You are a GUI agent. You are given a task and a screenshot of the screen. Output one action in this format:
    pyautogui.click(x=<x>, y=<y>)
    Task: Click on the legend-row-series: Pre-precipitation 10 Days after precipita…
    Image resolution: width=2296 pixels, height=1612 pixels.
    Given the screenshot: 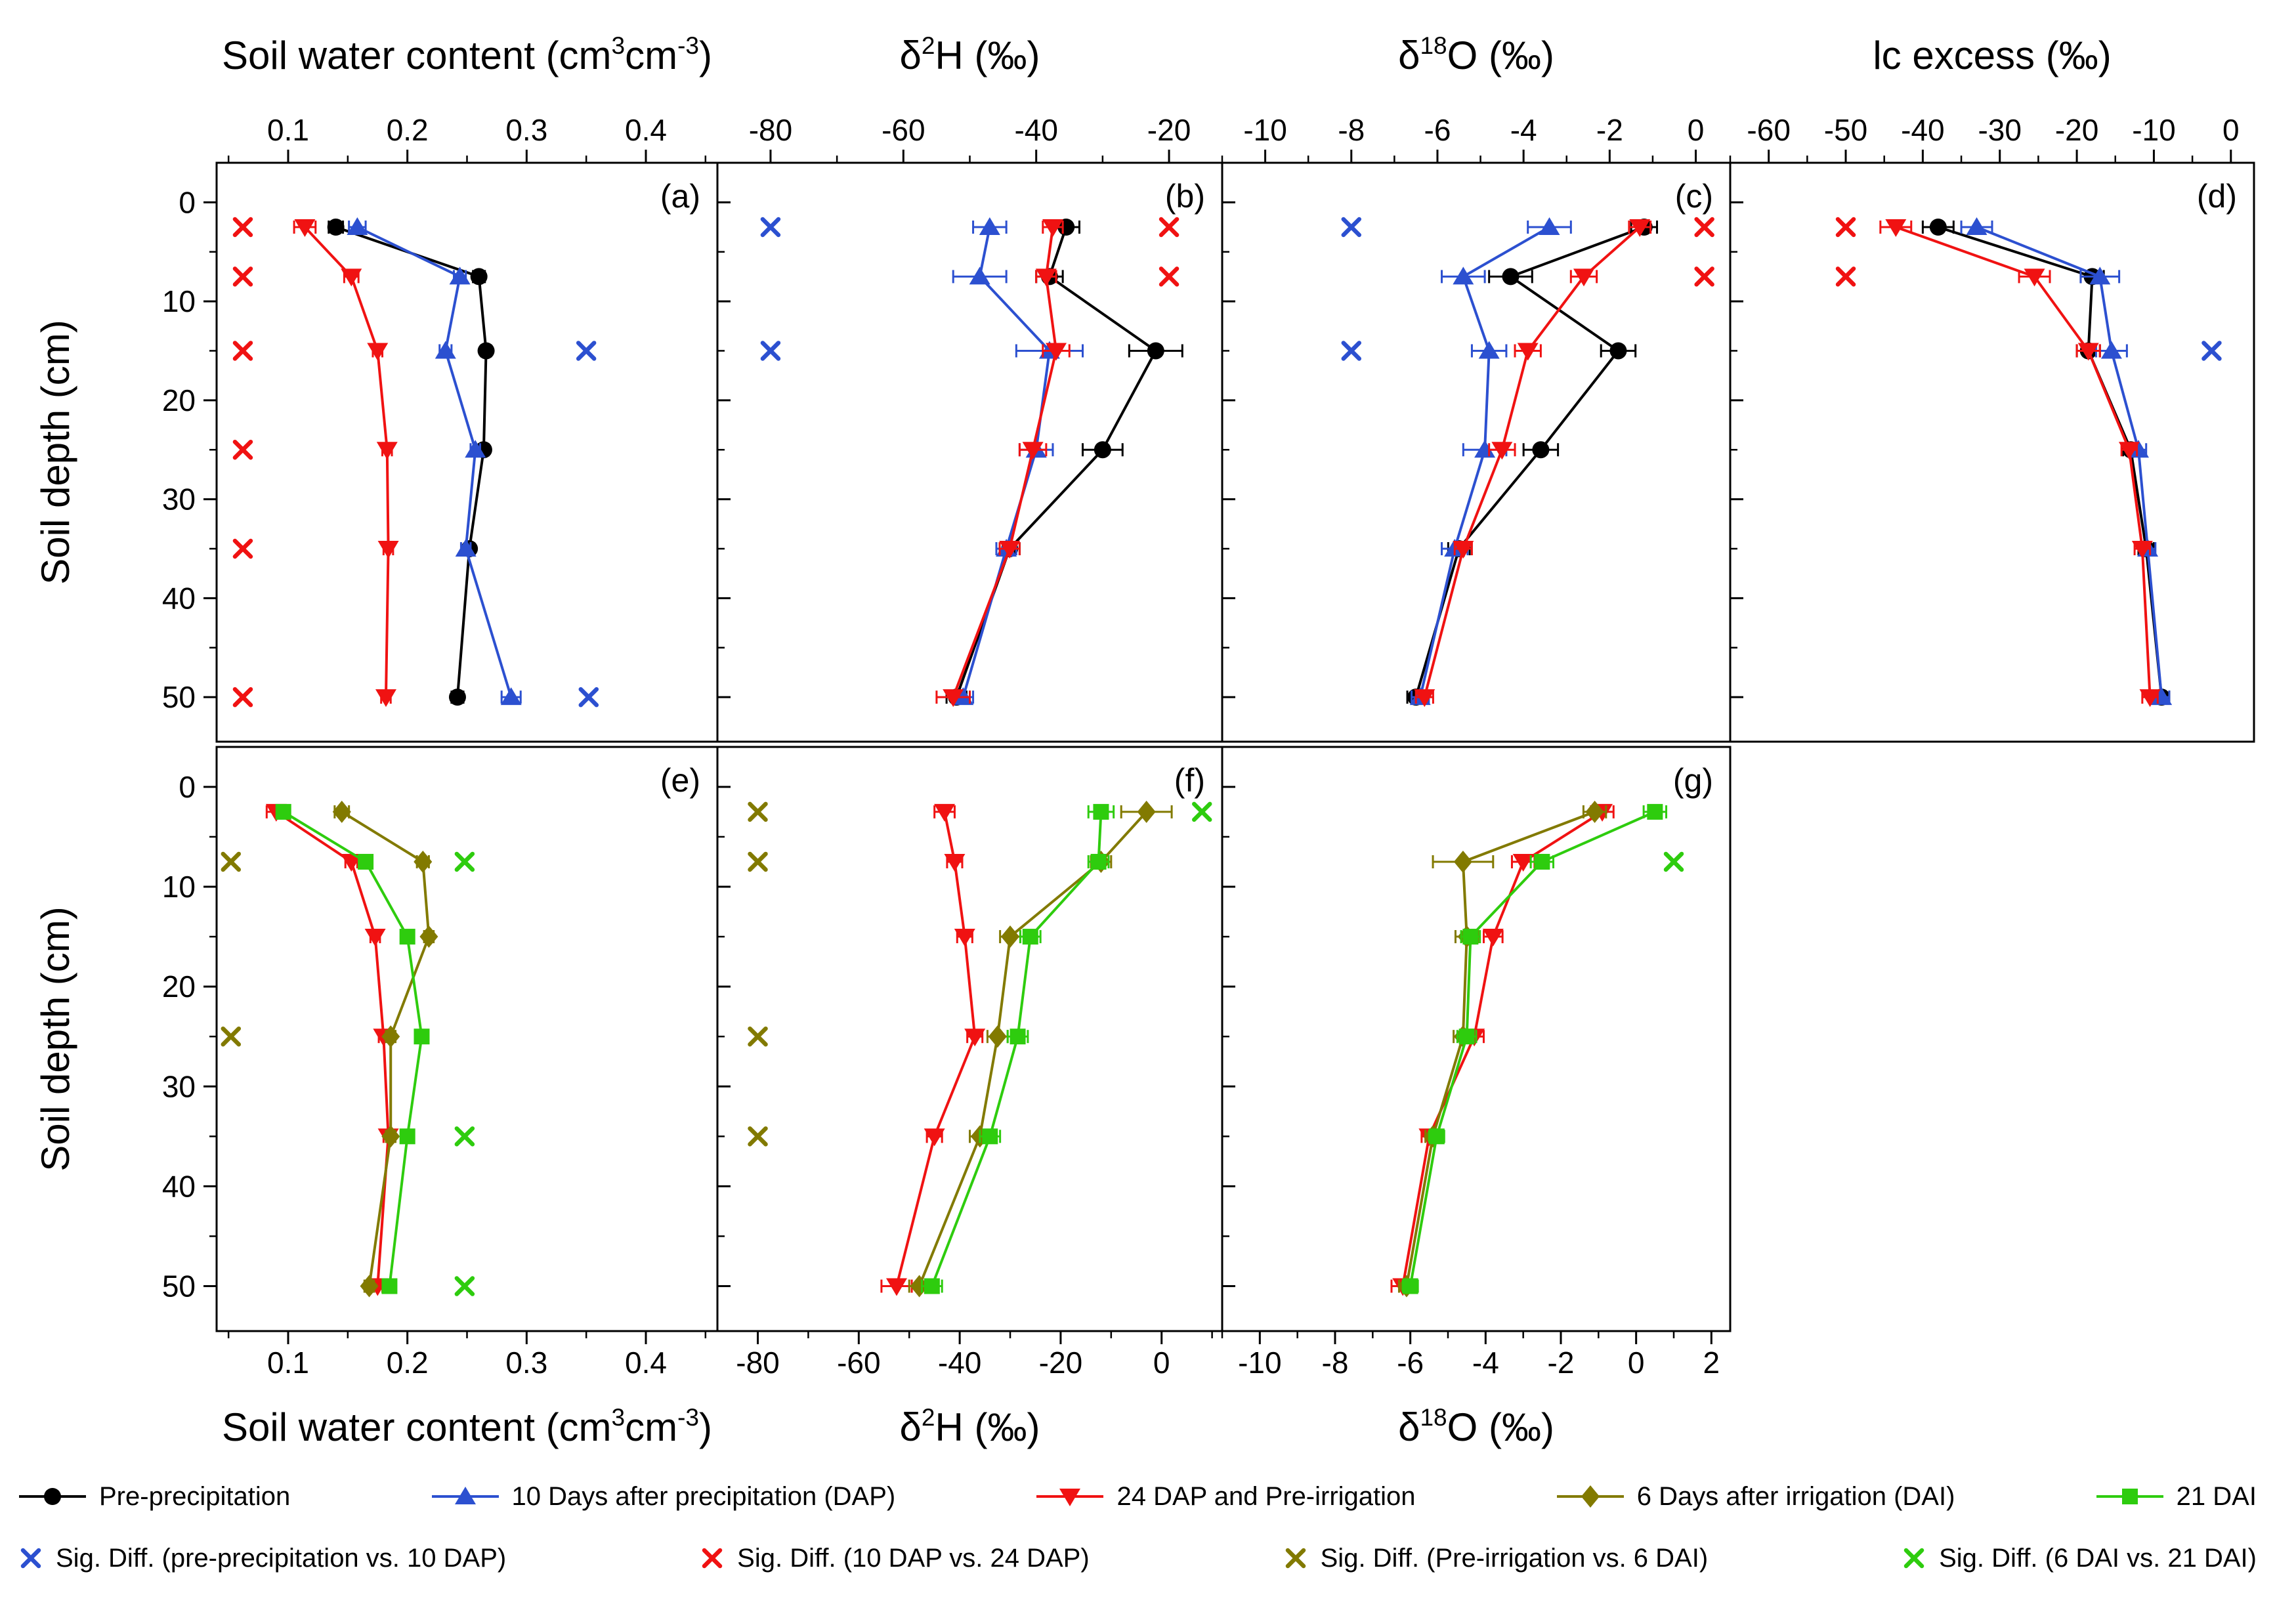 What is the action you would take?
    pyautogui.click(x=1137, y=1496)
    